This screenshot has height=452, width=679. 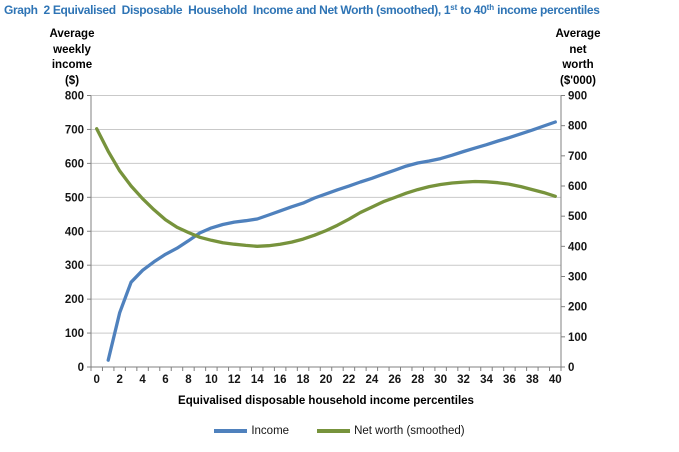 I want to click on x-tick-label: 28, so click(x=417, y=380).